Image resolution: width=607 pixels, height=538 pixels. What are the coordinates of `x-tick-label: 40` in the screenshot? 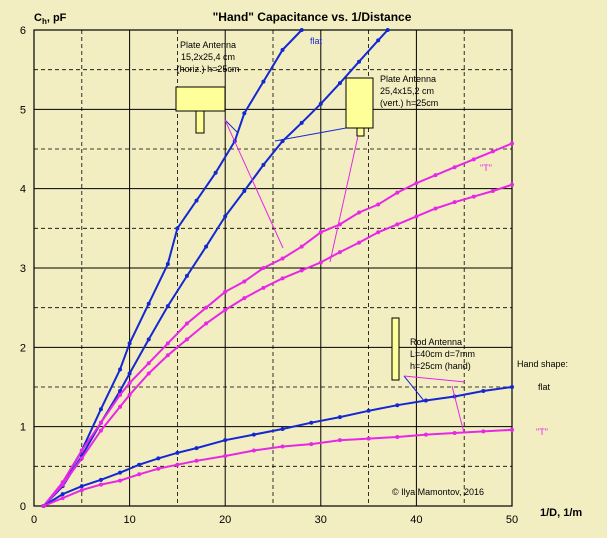 It's located at (416, 520).